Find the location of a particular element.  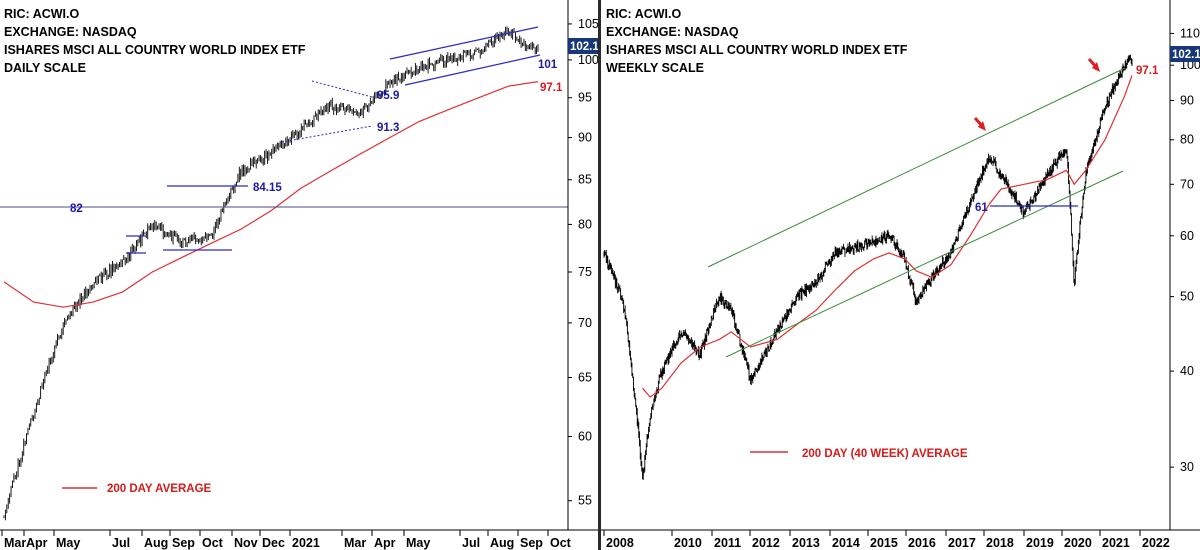

daily-y-axis-ticks: 55 60 65 70 75 80 85 90 95 100 105 is located at coordinates (583, 262).